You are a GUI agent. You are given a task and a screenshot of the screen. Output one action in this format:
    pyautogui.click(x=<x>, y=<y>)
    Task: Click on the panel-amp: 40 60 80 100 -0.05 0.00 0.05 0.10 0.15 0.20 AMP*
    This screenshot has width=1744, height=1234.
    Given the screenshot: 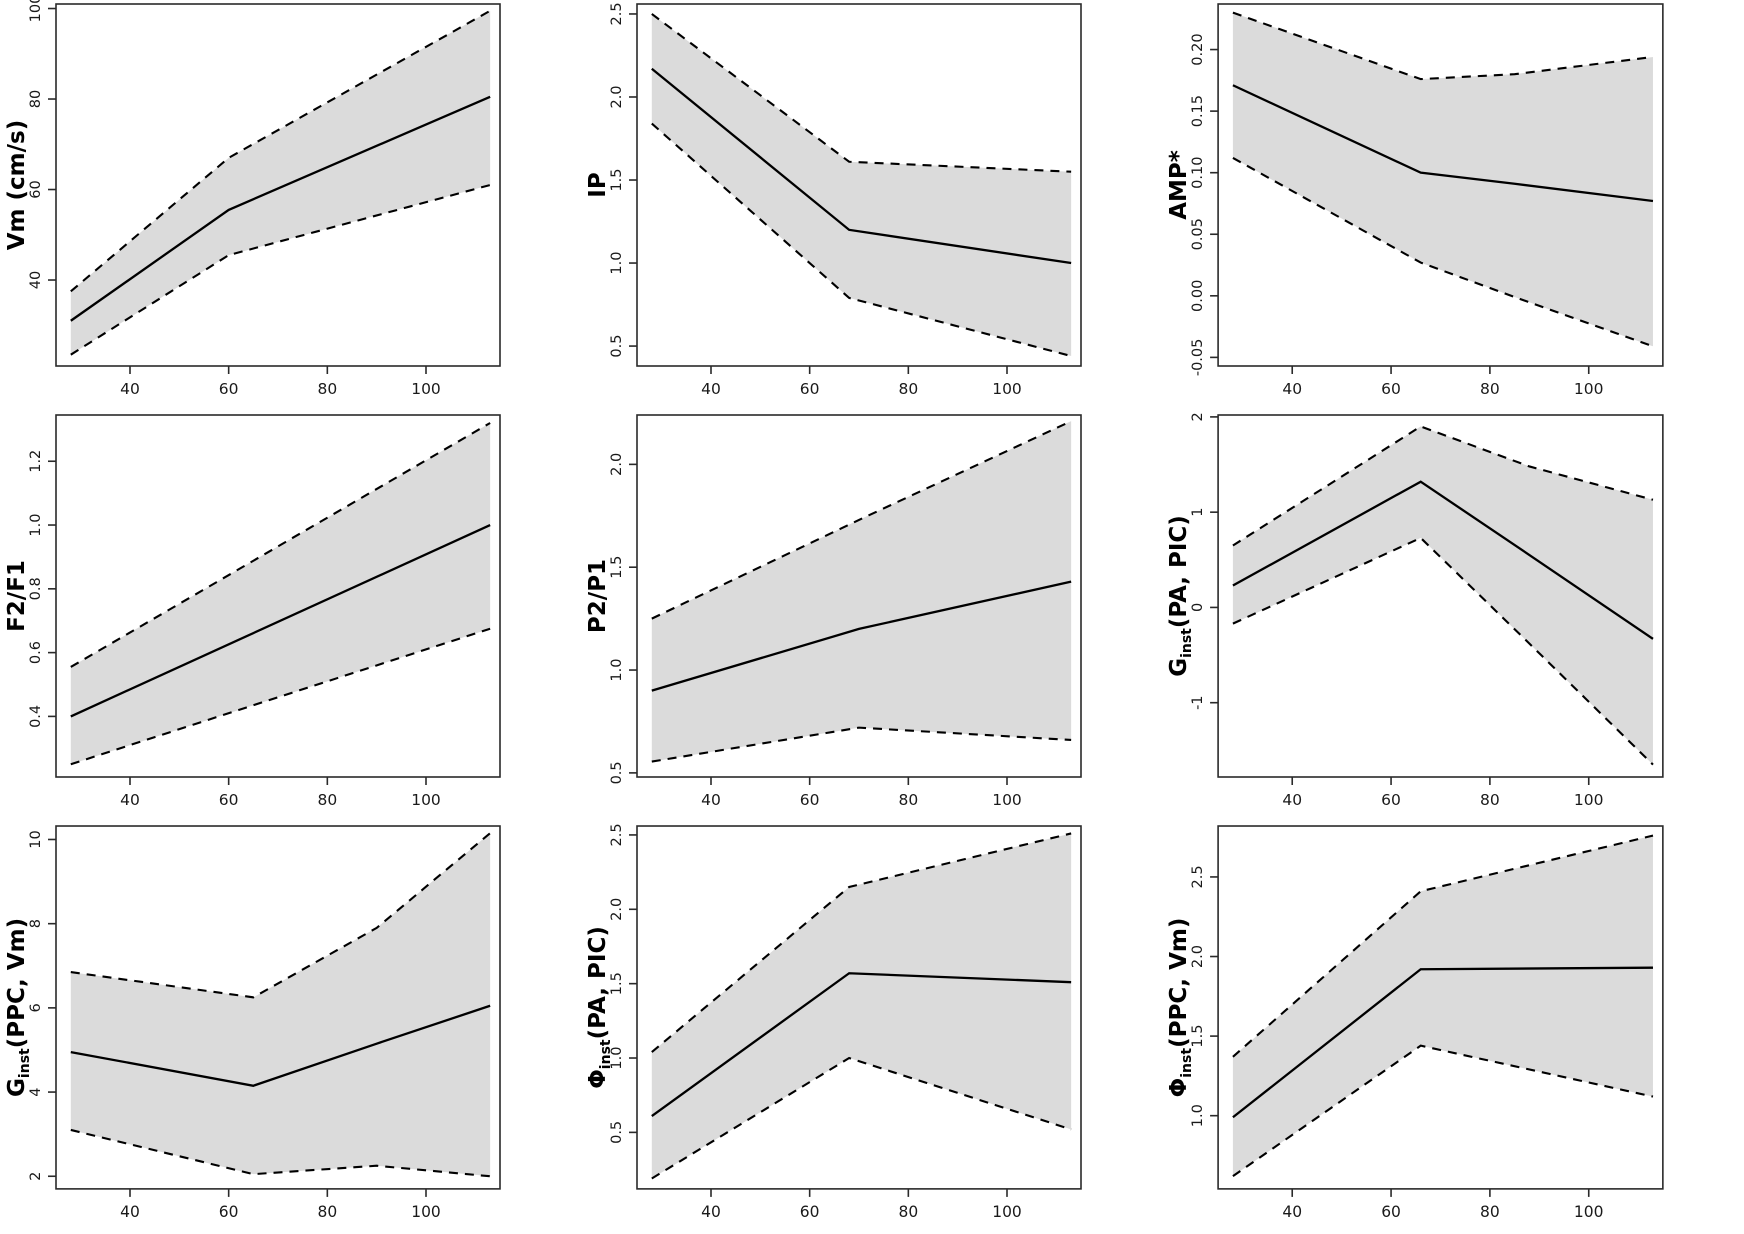 What is the action you would take?
    pyautogui.click(x=1453, y=205)
    